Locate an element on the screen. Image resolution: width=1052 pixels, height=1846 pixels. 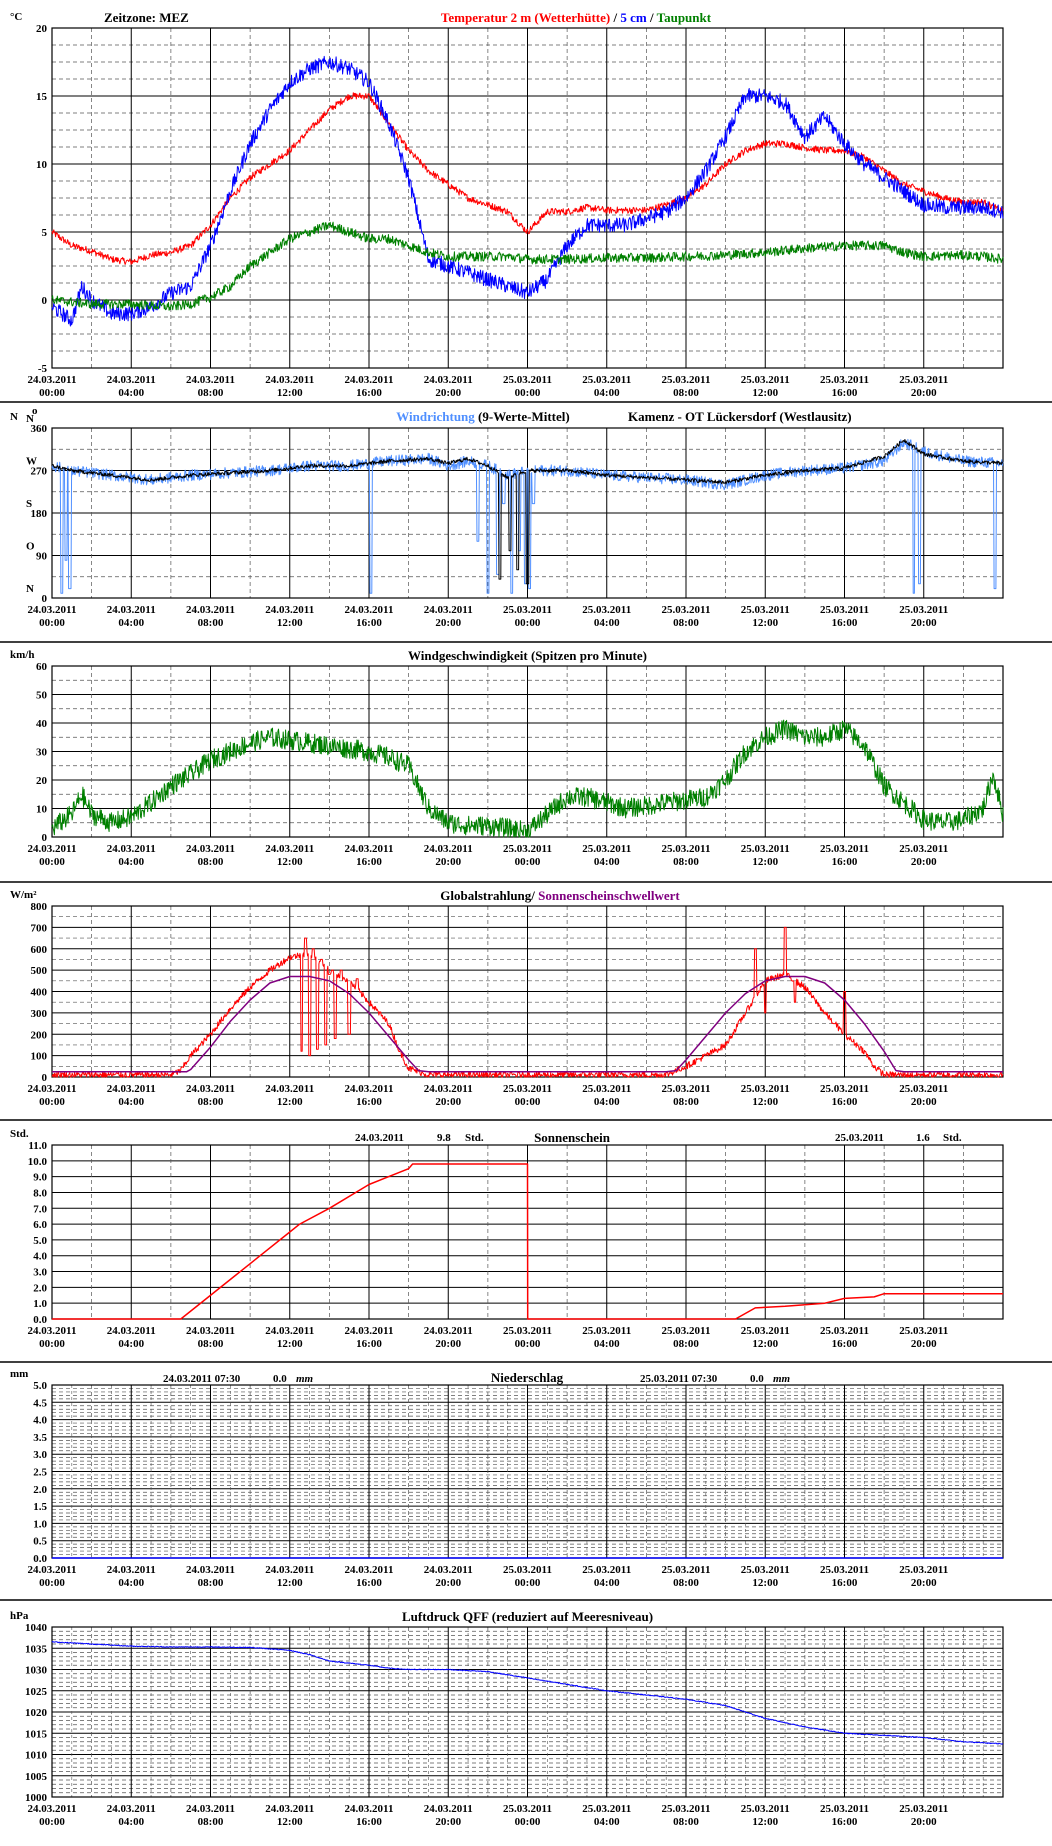
y-tick-label: 3.5 is located at coordinates (40, 1438).